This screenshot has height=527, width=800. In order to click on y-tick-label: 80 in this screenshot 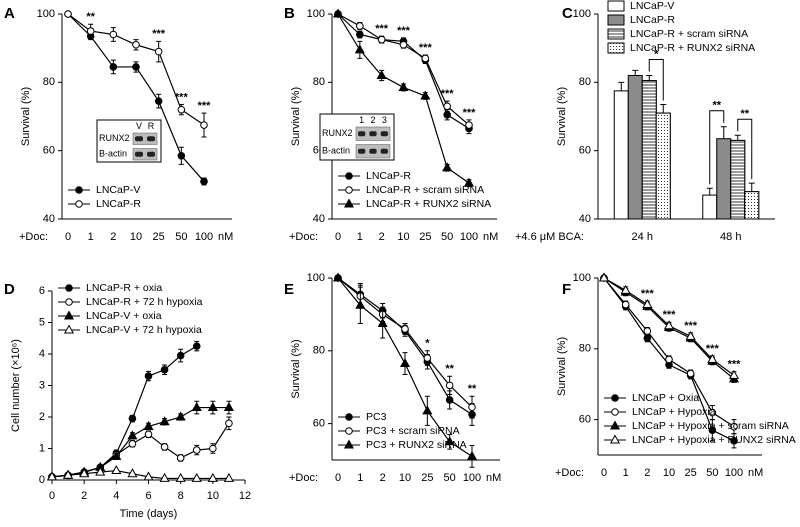, I will do `click(585, 349)`.